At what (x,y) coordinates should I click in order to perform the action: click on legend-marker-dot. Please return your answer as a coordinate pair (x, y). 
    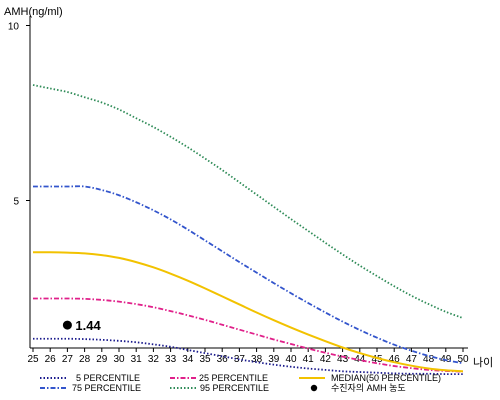
    Looking at the image, I should click on (314, 388).